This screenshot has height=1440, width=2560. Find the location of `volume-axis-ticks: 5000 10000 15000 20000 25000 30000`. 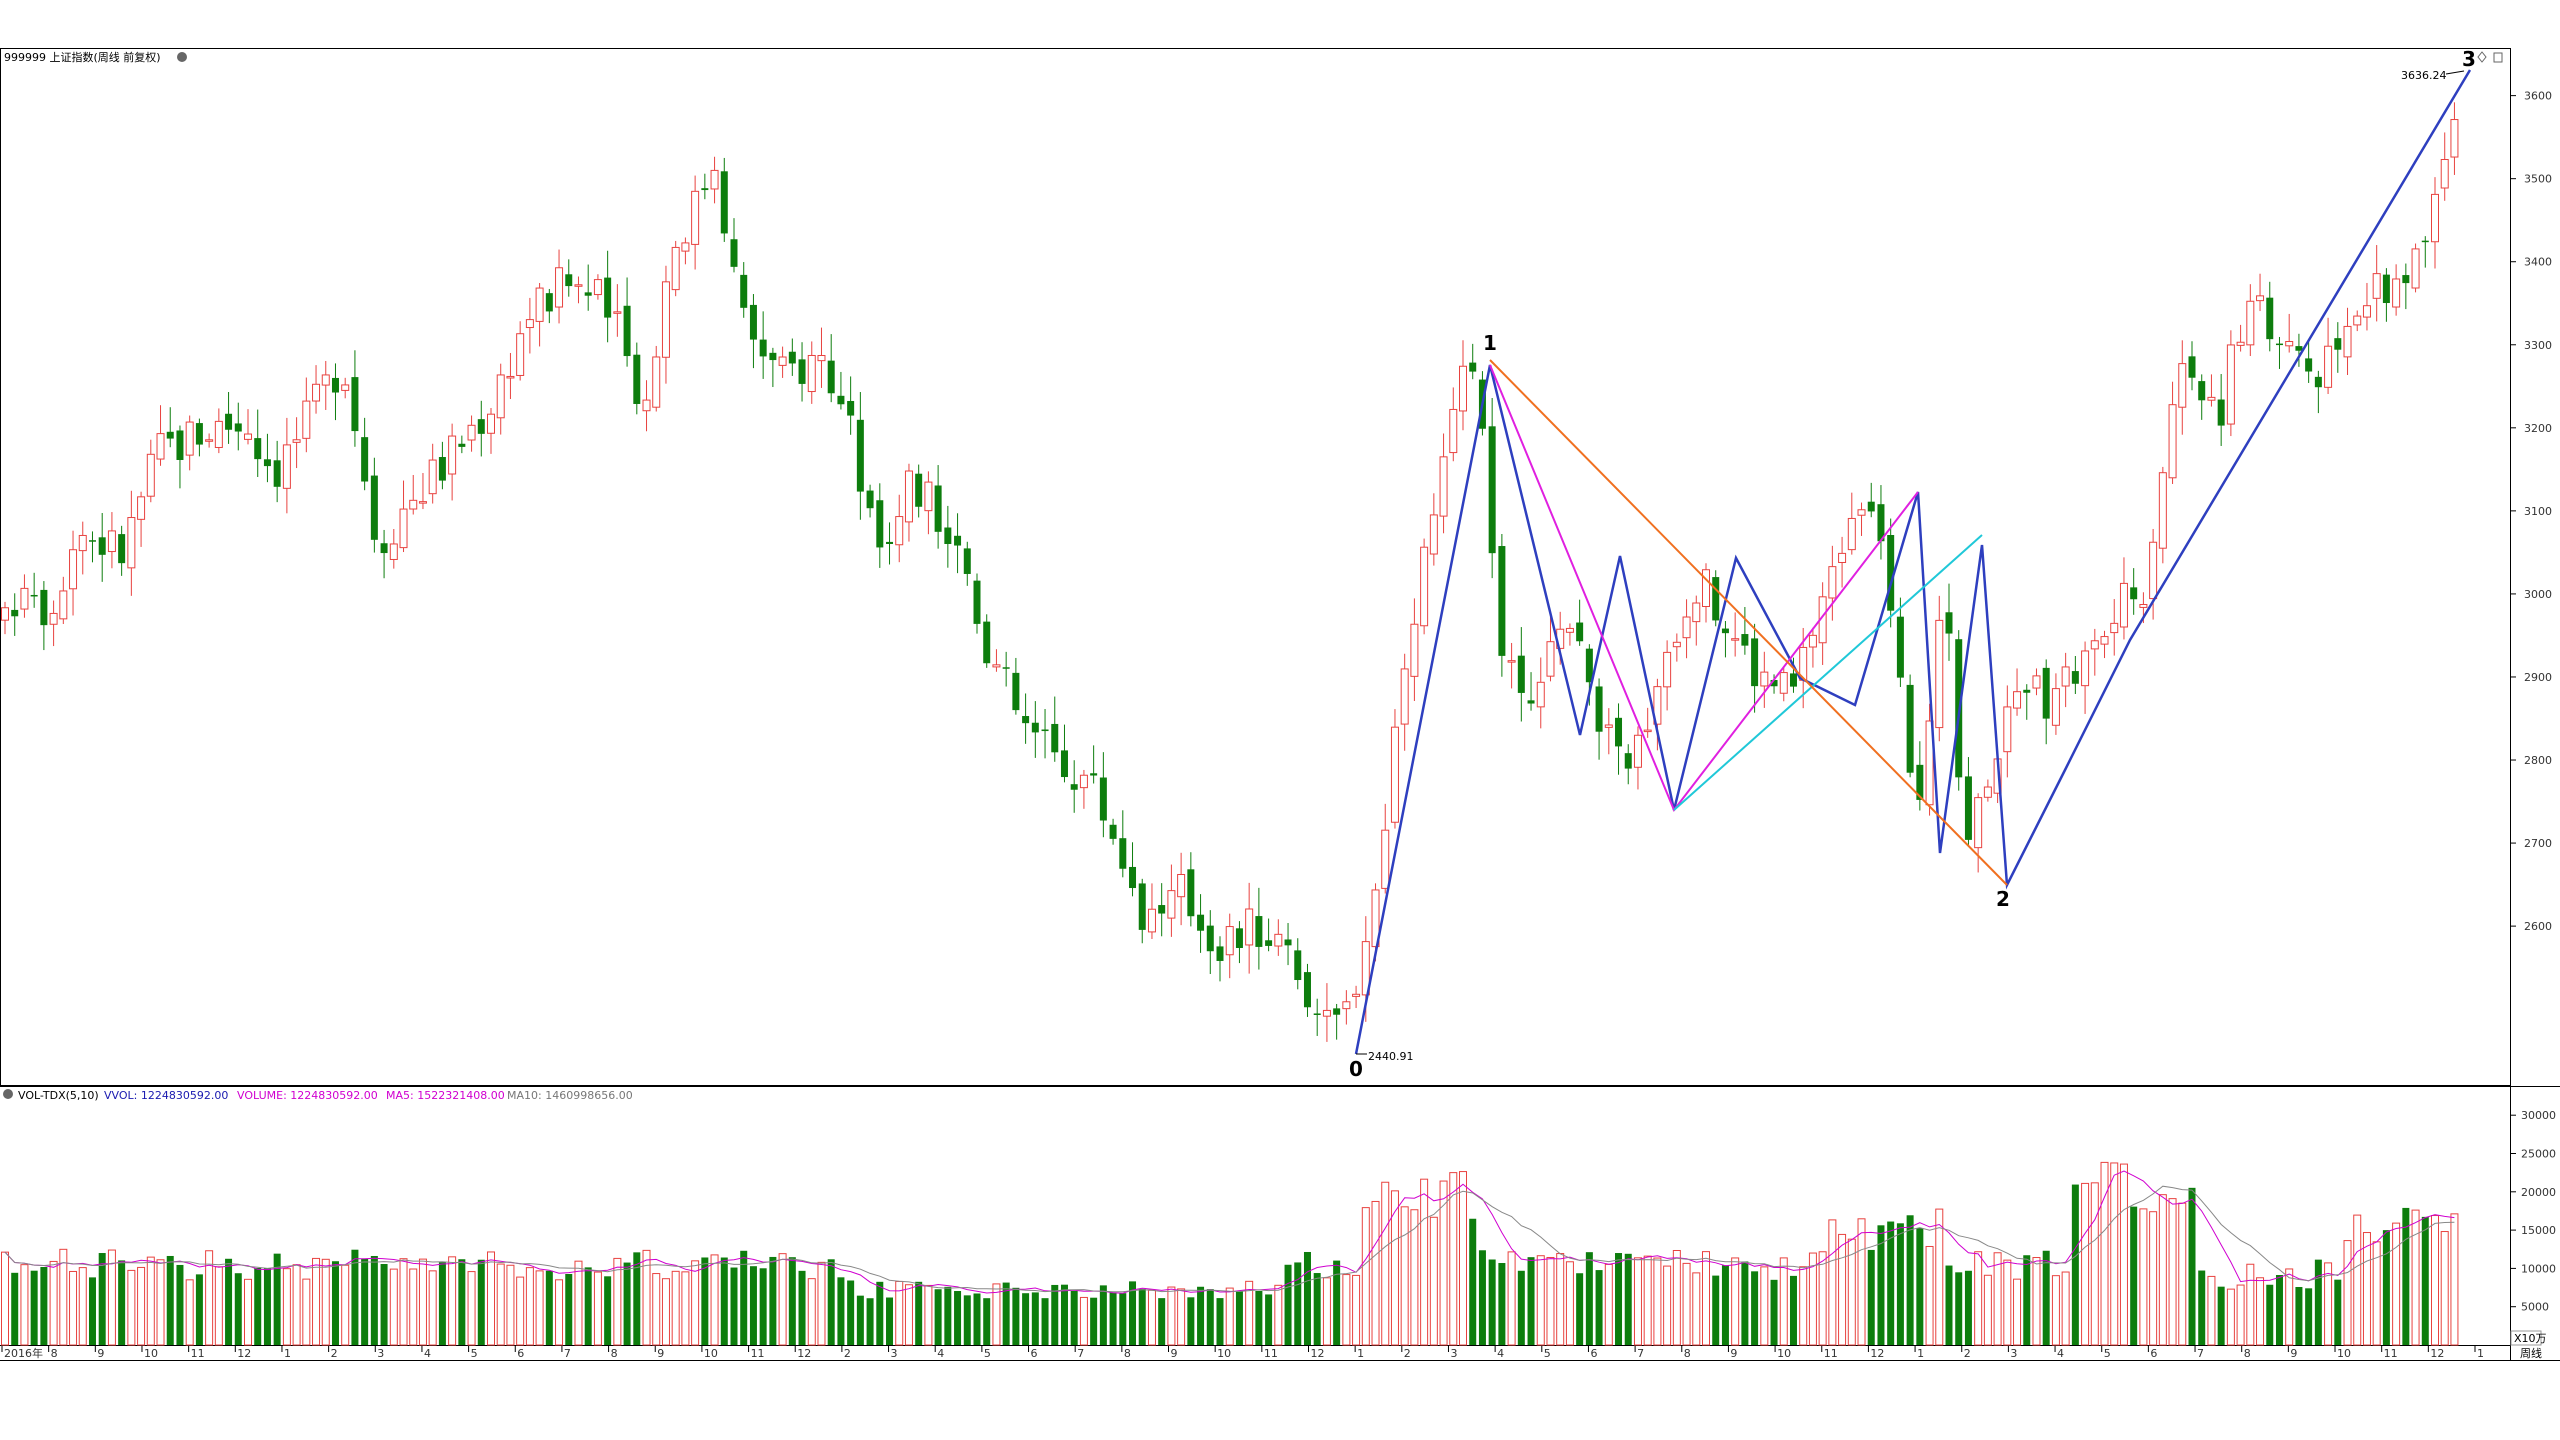

volume-axis-ticks: 5000 10000 15000 20000 25000 30000 is located at coordinates (2533, 1211).